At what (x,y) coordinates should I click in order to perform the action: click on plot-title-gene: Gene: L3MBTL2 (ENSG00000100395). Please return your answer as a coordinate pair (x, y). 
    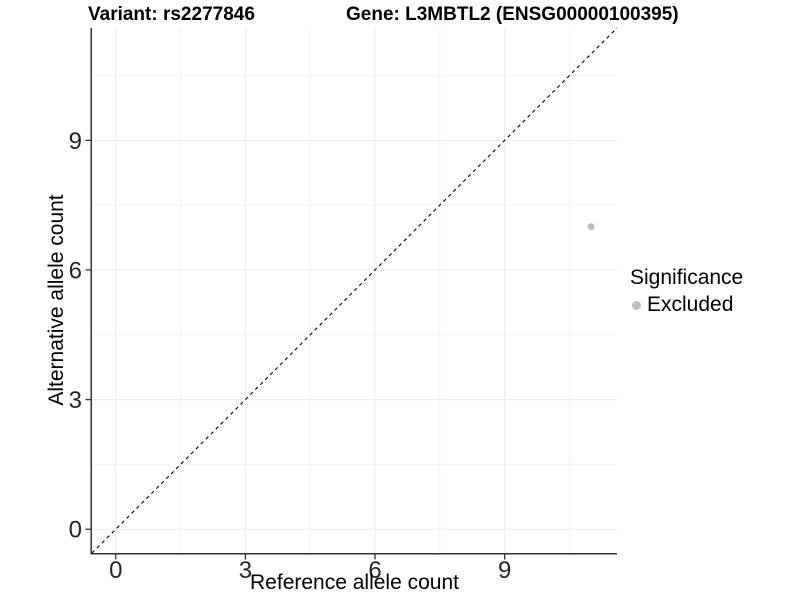
    Looking at the image, I should click on (512, 14).